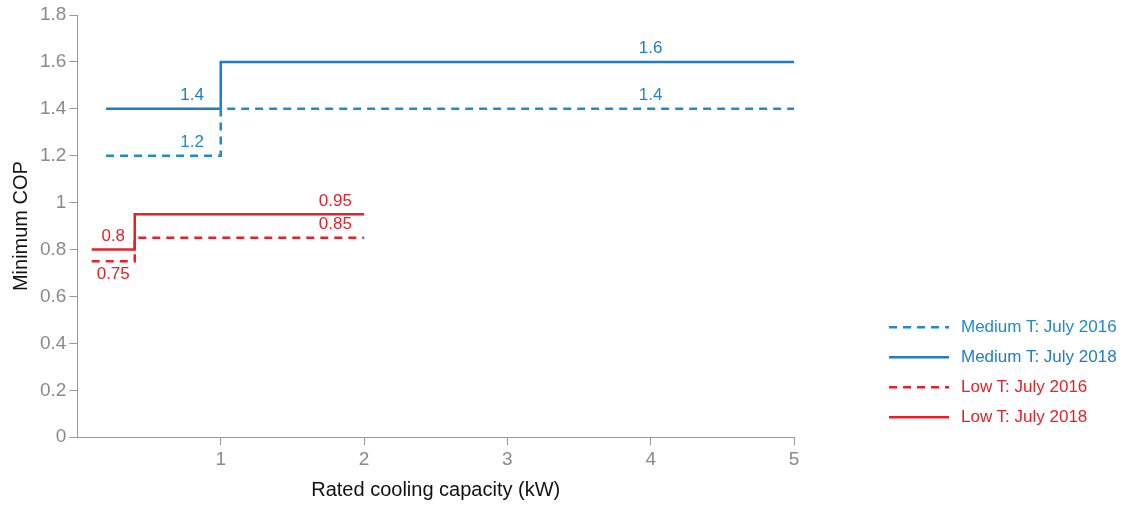 The image size is (1134, 511). What do you see at coordinates (221, 458) in the screenshot?
I see `x-tick-label: 1` at bounding box center [221, 458].